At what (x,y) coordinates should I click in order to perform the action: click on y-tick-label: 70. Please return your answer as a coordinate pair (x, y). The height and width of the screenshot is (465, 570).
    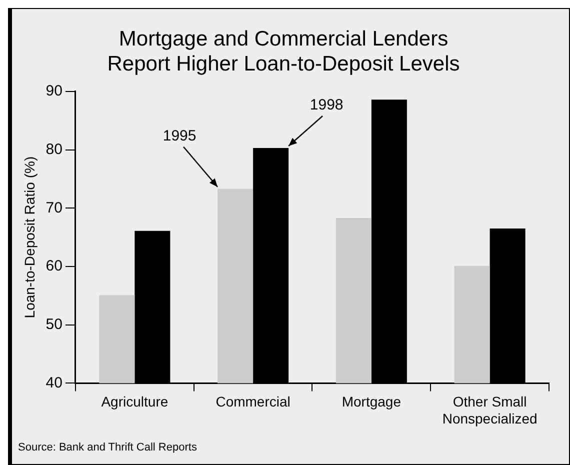
    Looking at the image, I should click on (54, 207).